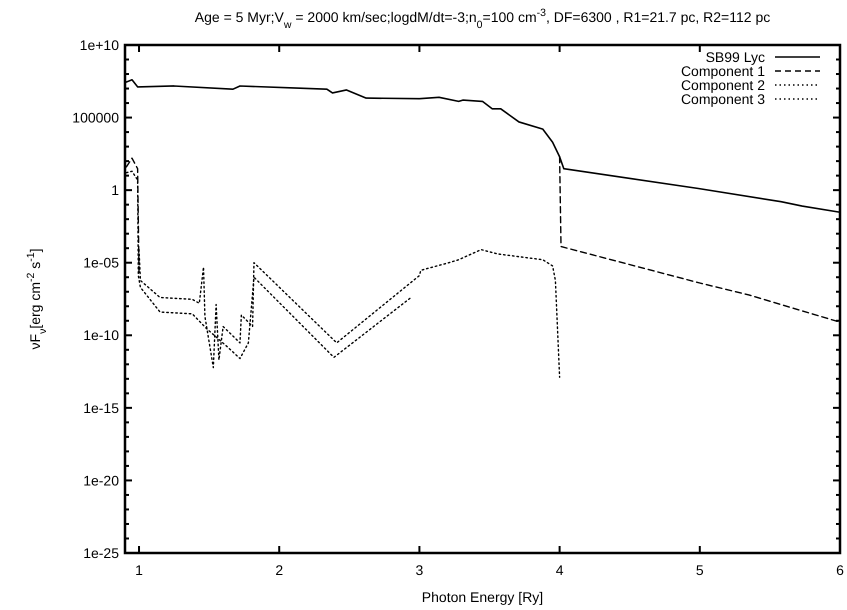 Image resolution: width=847 pixels, height=610 pixels. I want to click on y-tick-label: 1e-25, so click(101, 552).